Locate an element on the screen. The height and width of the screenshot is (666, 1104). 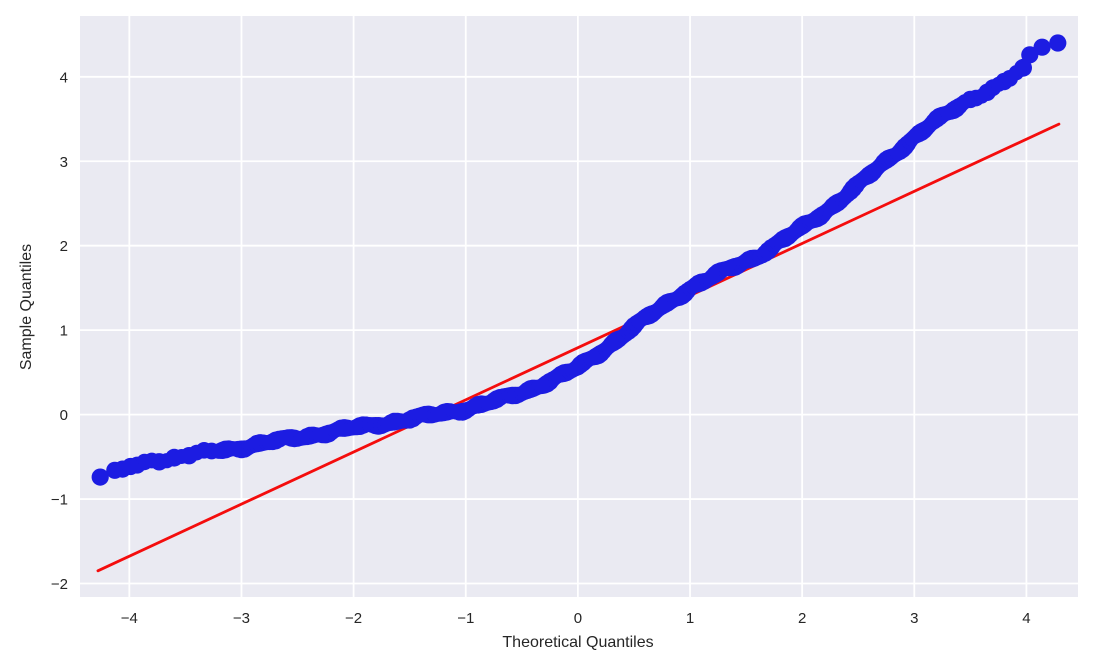
x-tick-label: 4 is located at coordinates (1026, 618).